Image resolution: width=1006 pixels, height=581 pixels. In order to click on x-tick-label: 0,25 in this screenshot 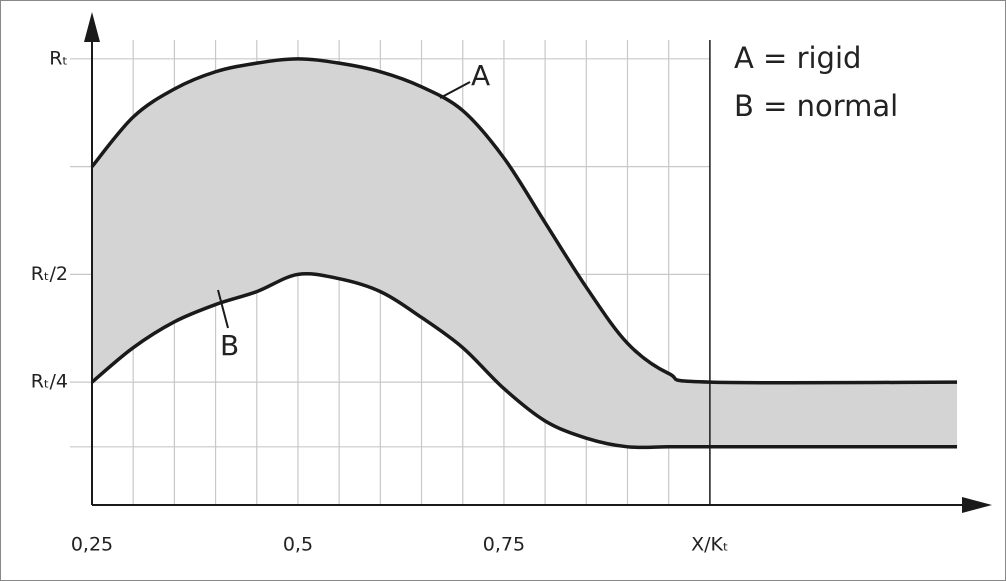, I will do `click(92, 545)`.